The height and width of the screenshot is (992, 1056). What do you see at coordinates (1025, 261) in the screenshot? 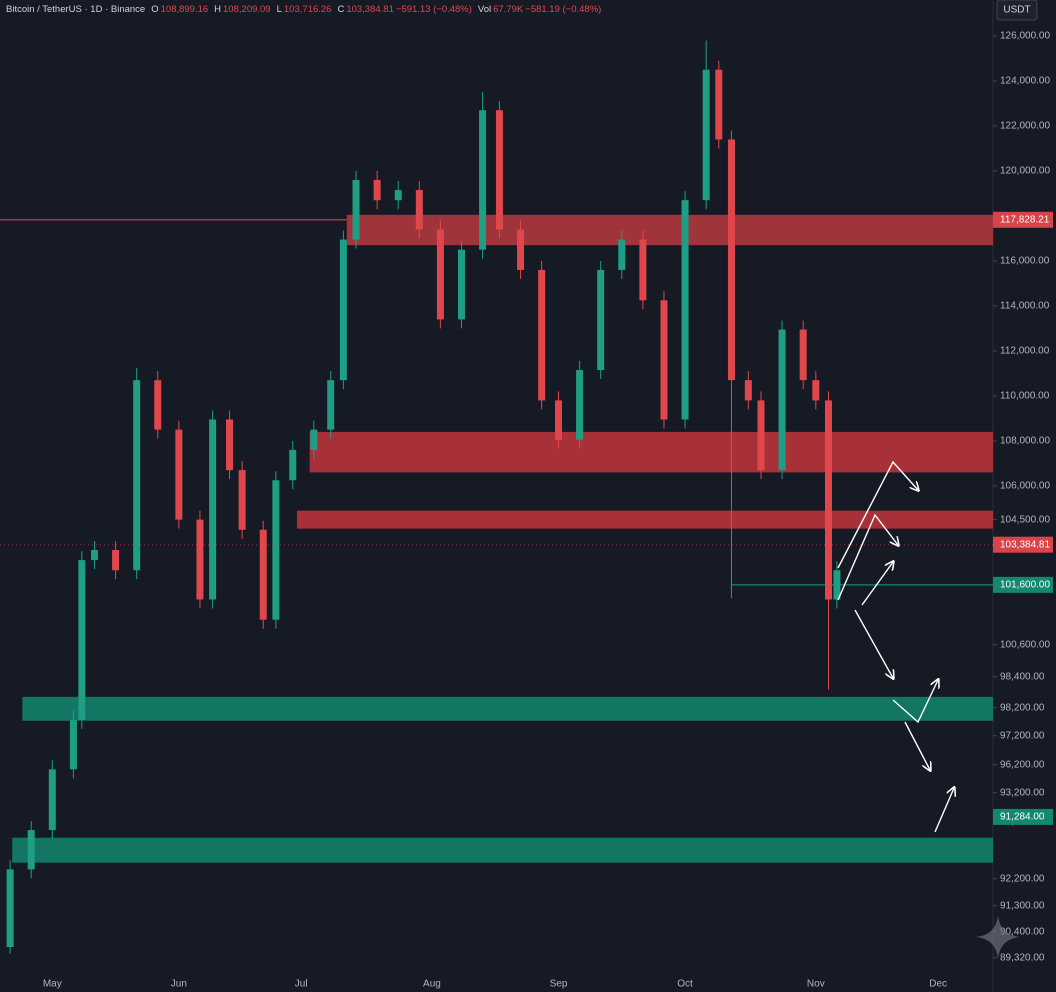
I see `y-tick-label: 116,000.00` at bounding box center [1025, 261].